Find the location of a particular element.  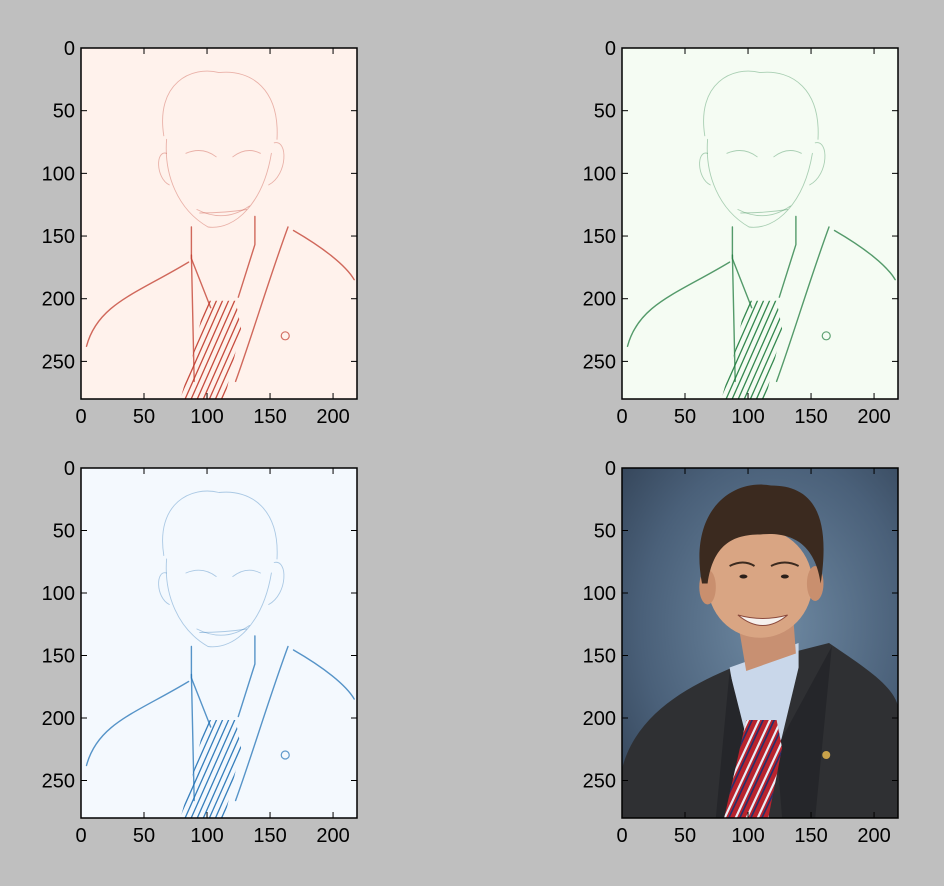

image-background is located at coordinates (219, 223).